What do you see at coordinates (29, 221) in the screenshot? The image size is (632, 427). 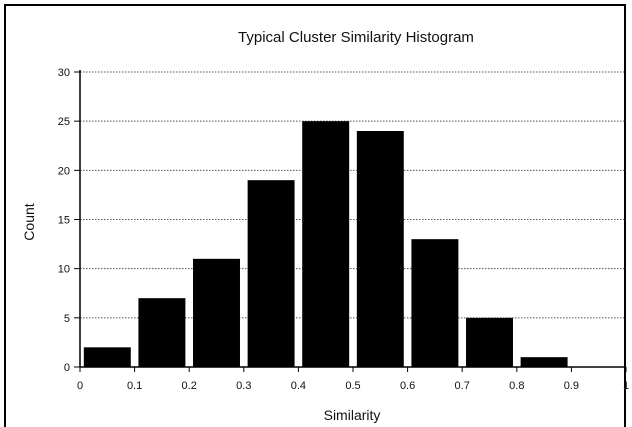 I see `y-axis-label: Count` at bounding box center [29, 221].